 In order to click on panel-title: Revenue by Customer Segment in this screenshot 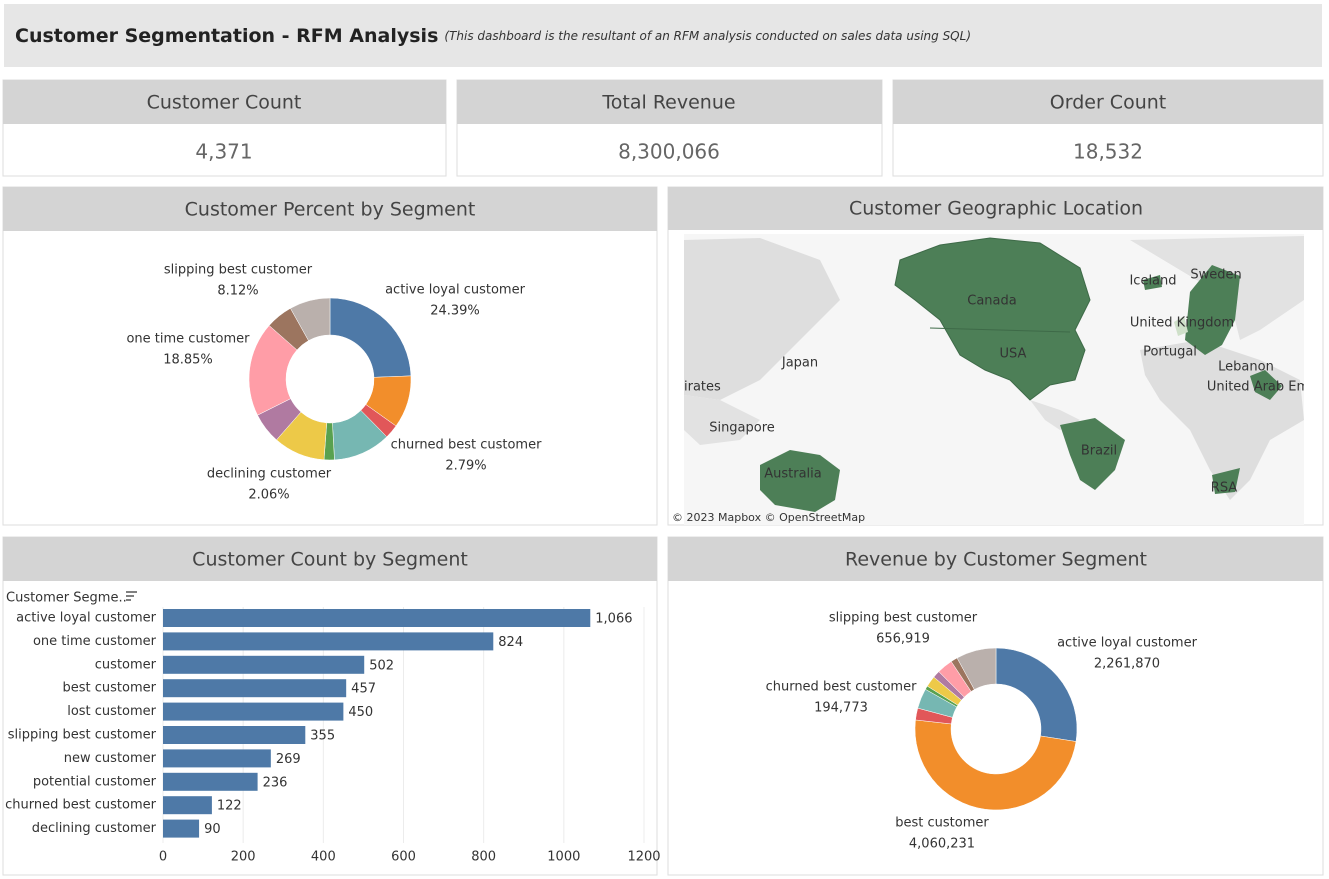, I will do `click(996, 560)`.